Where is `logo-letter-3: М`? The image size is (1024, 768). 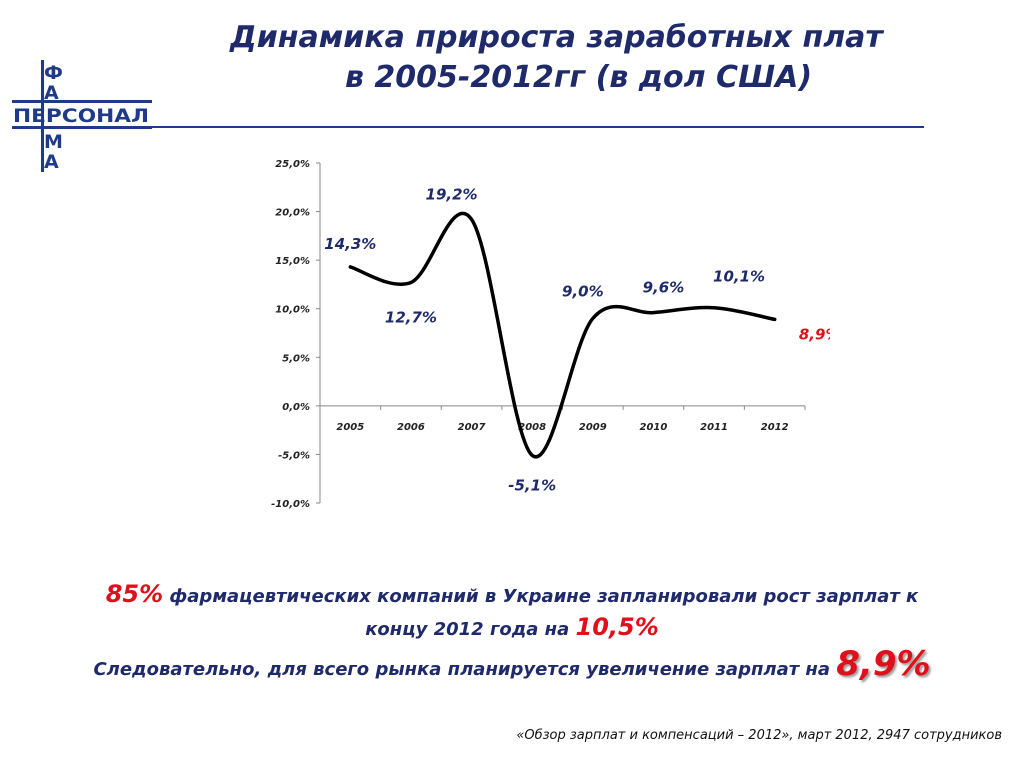
logo-letter-3: М is located at coordinates (53, 142).